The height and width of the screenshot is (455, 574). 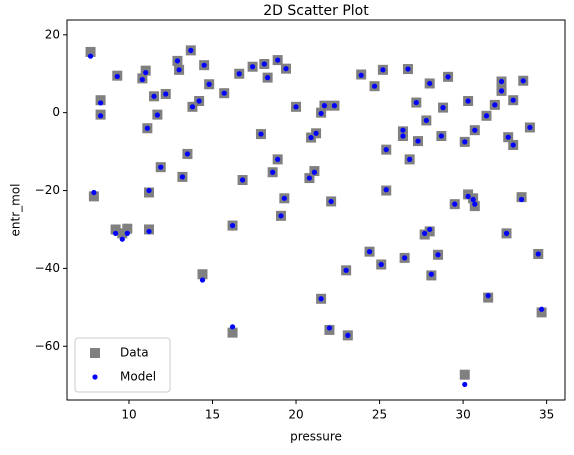 I want to click on x-tick-label: 35, so click(x=546, y=415).